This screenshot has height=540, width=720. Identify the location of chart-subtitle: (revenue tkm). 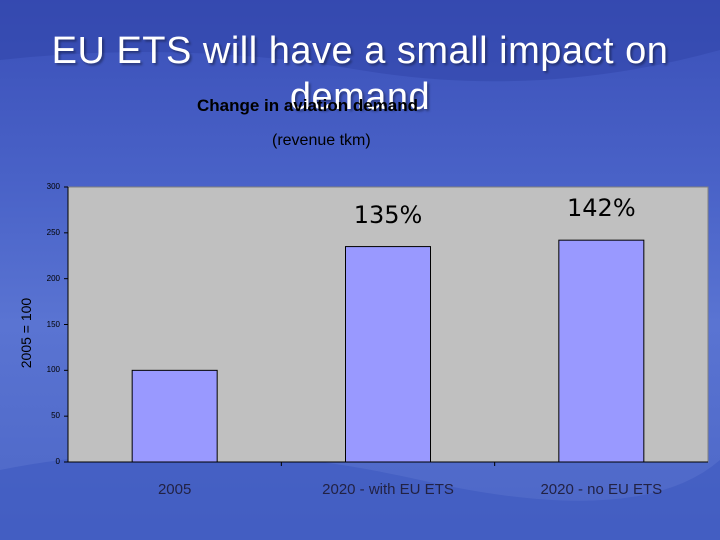
(321, 140).